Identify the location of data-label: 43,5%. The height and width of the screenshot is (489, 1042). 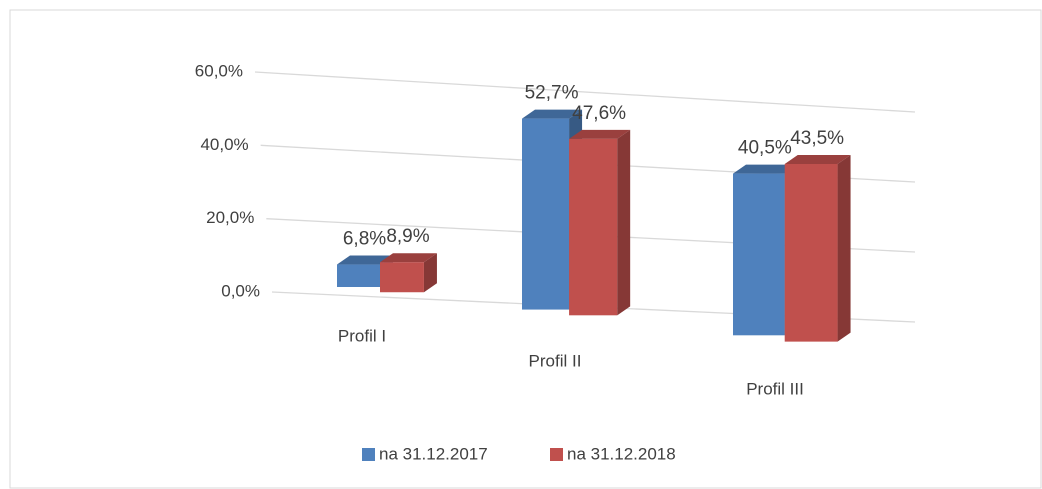
(817, 138).